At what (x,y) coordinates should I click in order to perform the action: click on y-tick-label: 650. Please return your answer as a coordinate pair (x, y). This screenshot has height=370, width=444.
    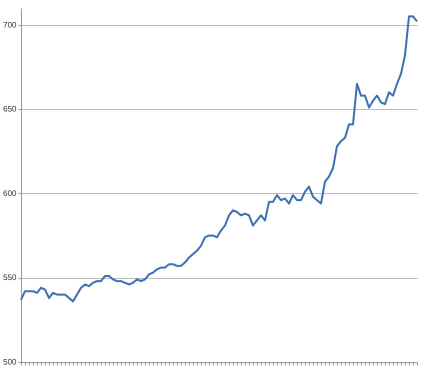
    Looking at the image, I should click on (10, 109).